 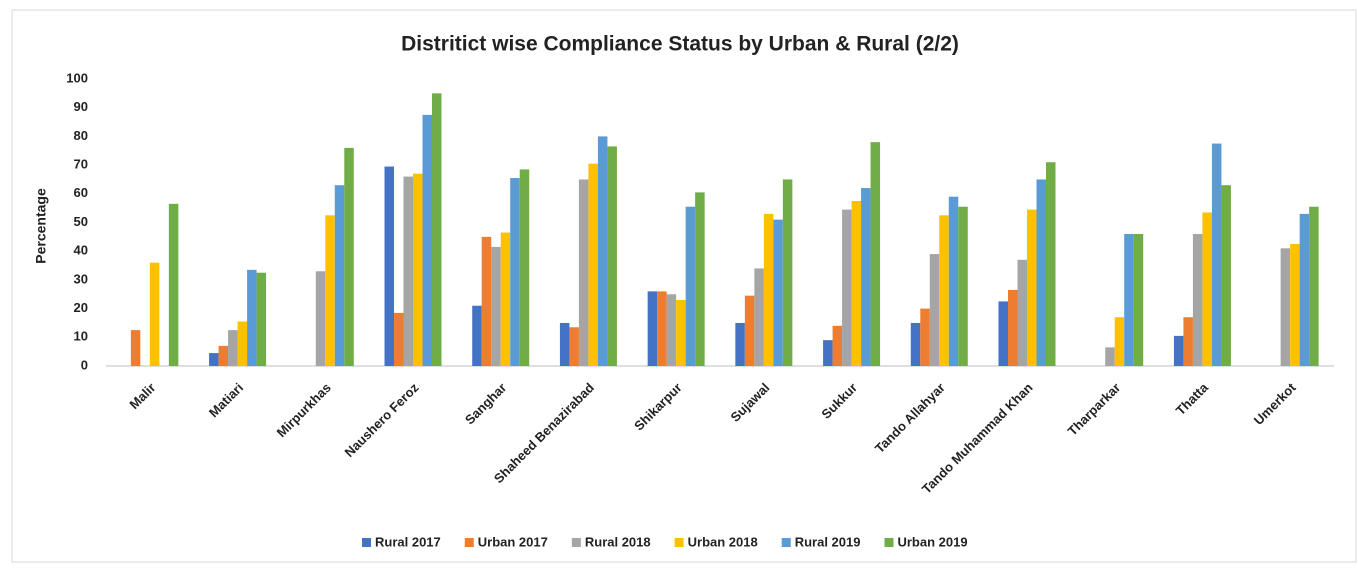 What do you see at coordinates (81, 307) in the screenshot?
I see `y-tick-label: 20` at bounding box center [81, 307].